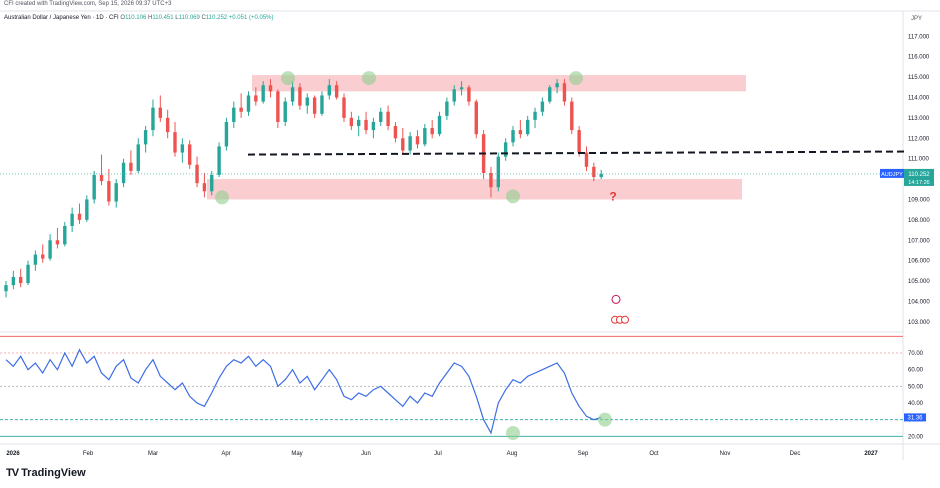 This screenshot has width=940, height=488. Describe the element at coordinates (916, 387) in the screenshot. I see `rsi-tick-label: 50.00` at that location.